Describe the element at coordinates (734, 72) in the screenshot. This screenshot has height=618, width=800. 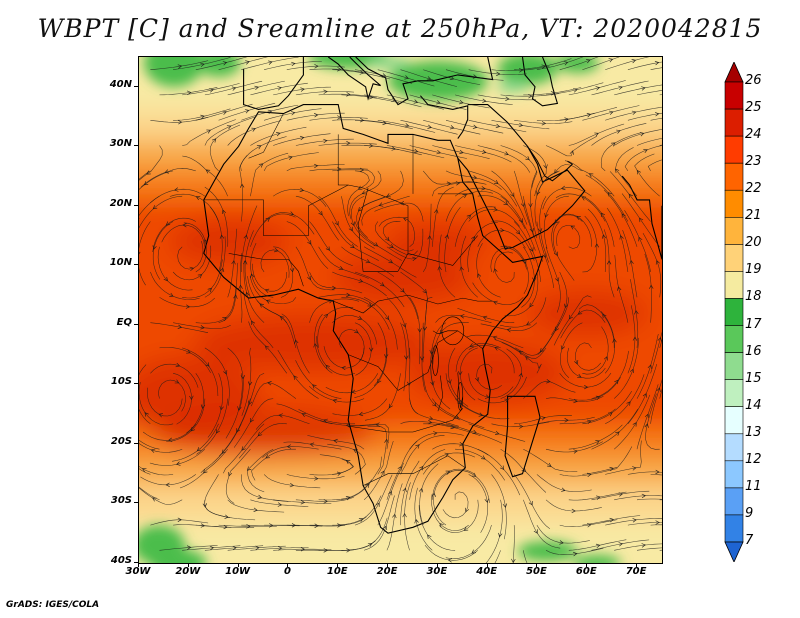
I see `colorbar-top-arrow` at that location.